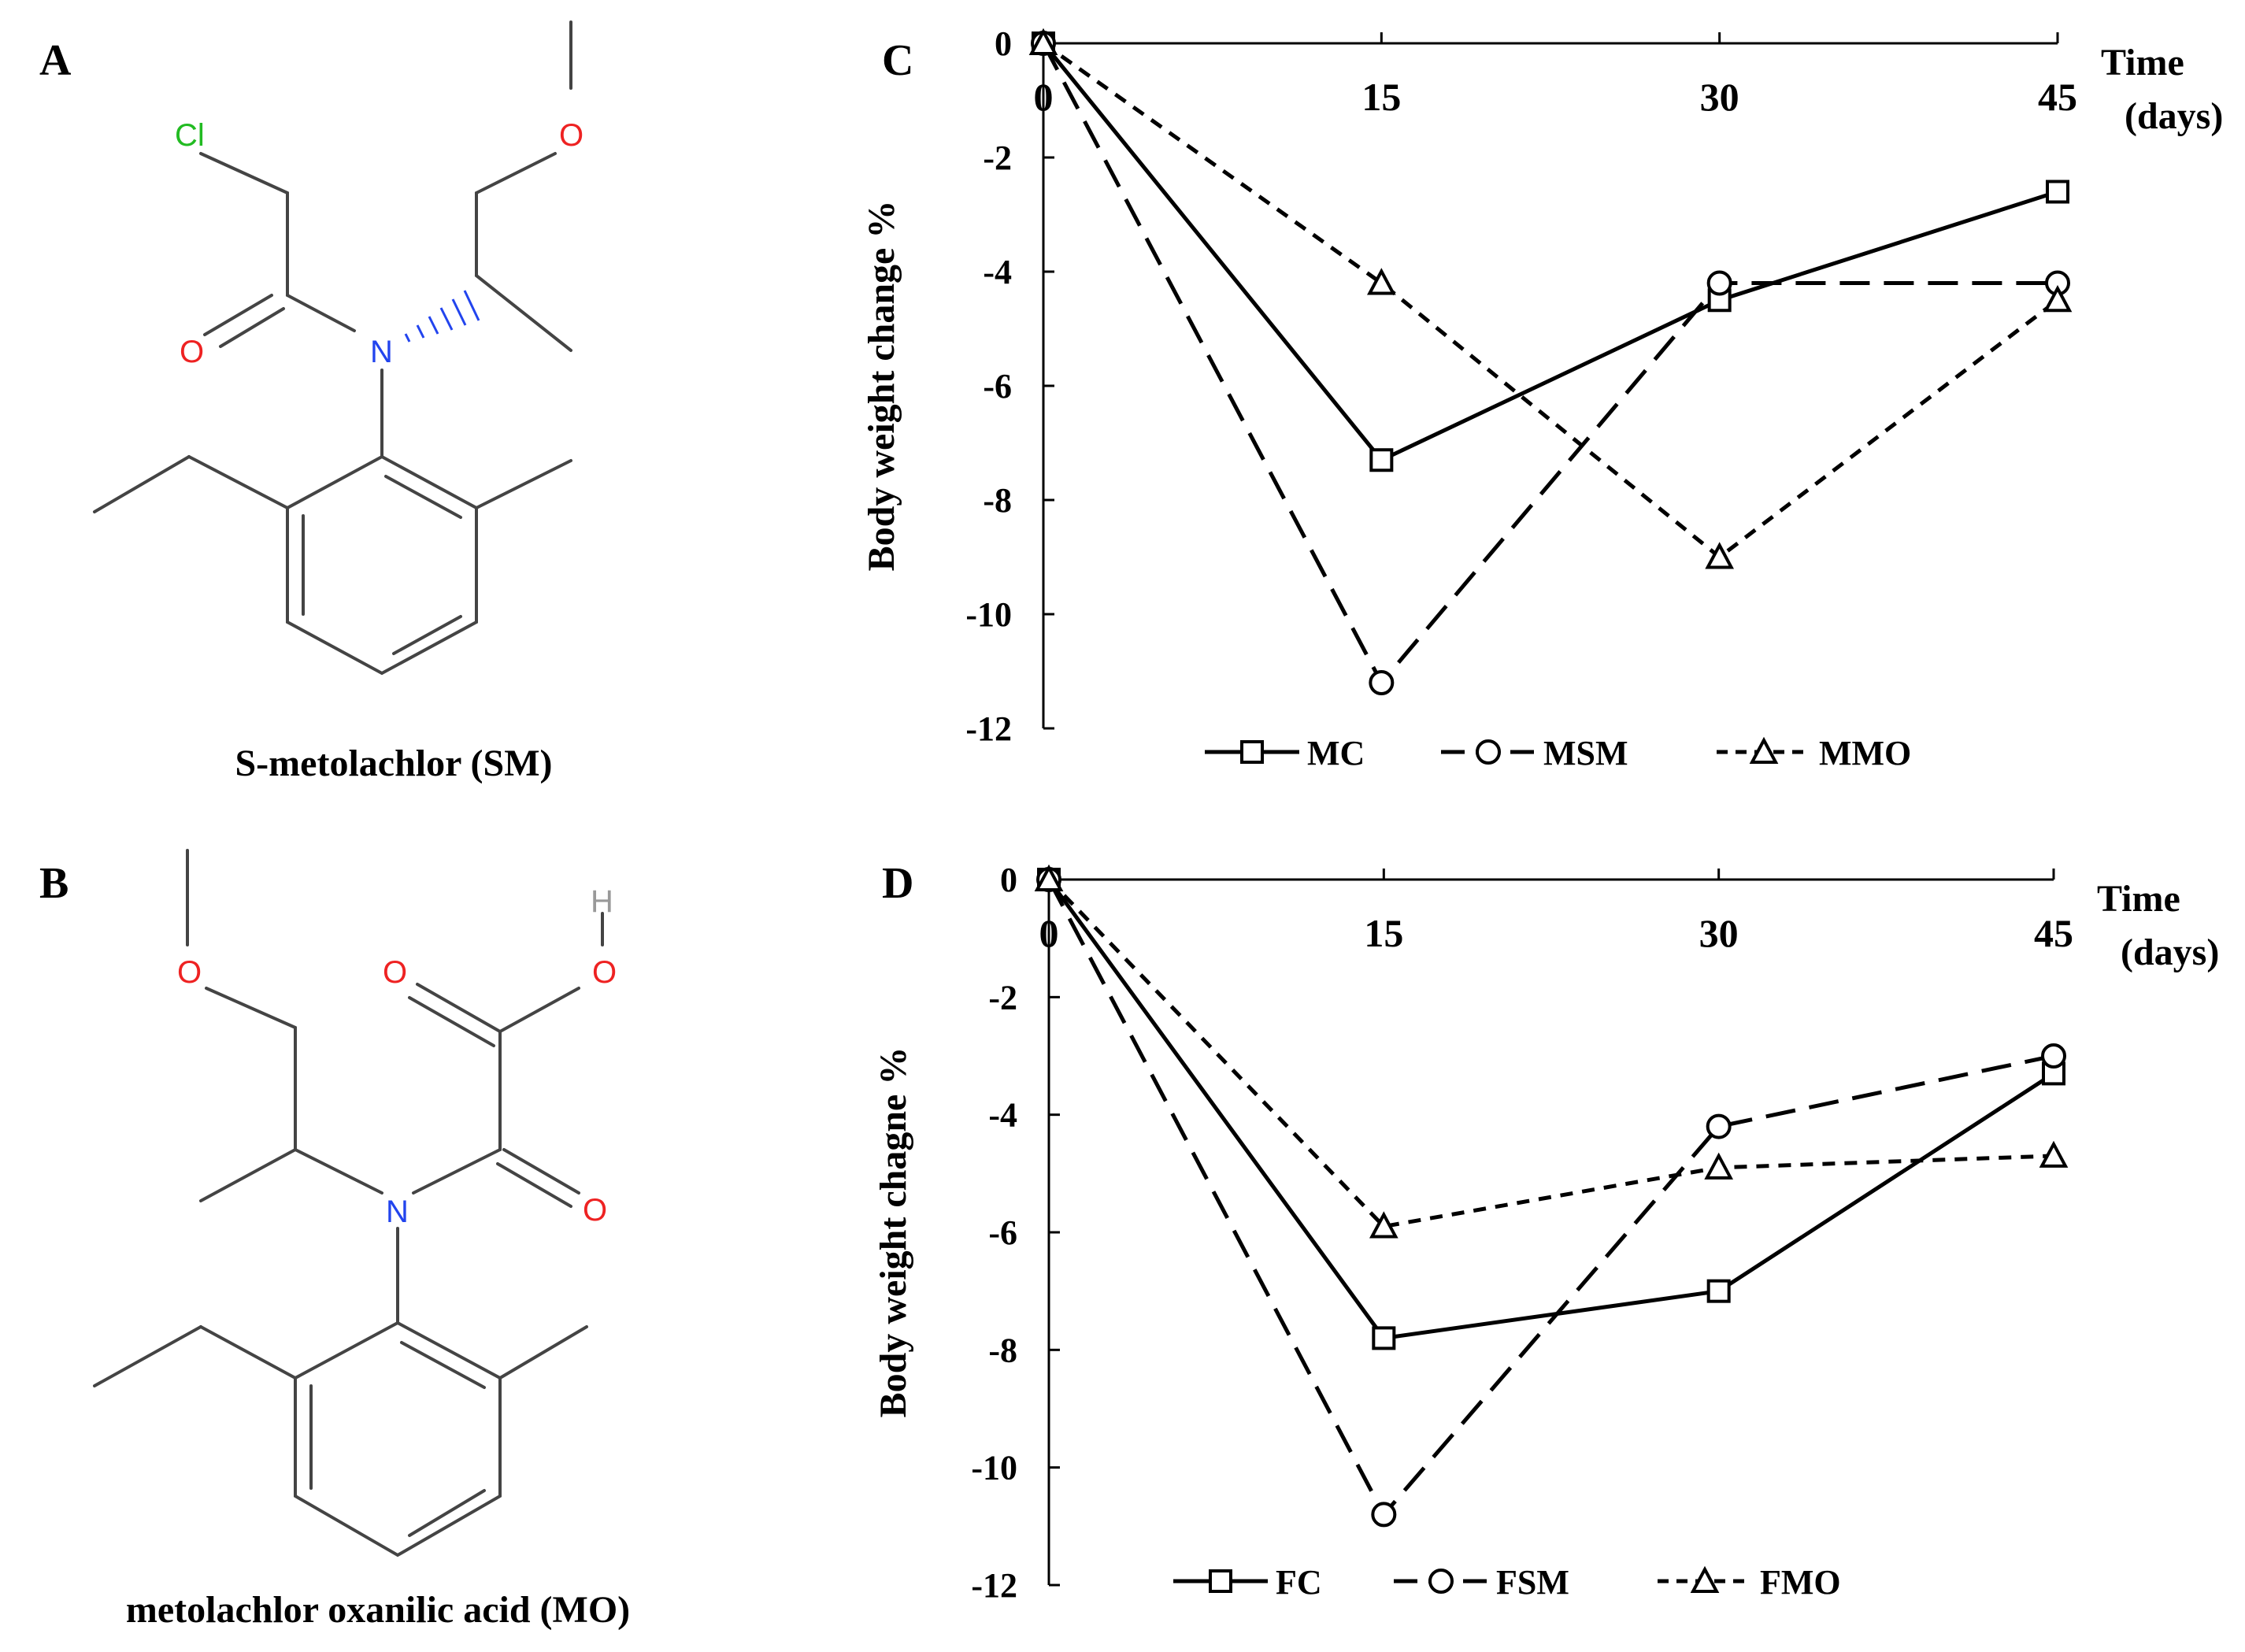  Describe the element at coordinates (381, 352) in the screenshot. I see `sm-atom-nitrogen: N` at that location.